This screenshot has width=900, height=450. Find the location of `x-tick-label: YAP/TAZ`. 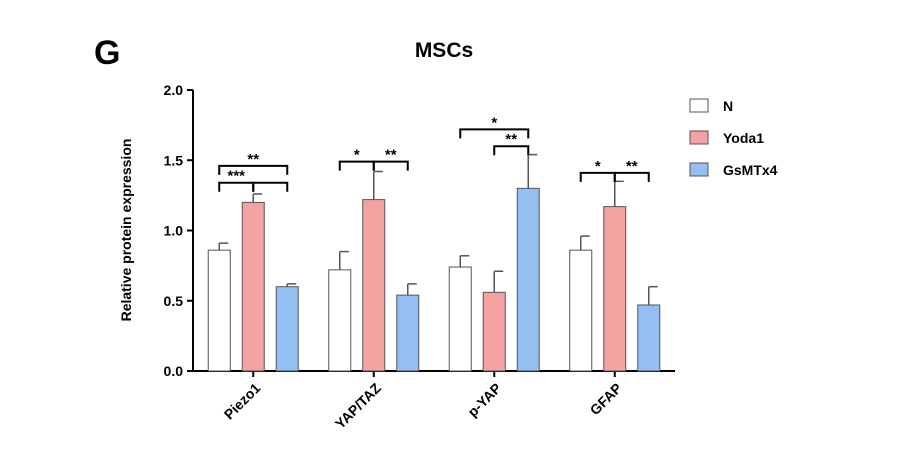

x-tick-label: YAP/TAZ is located at coordinates (358, 405).